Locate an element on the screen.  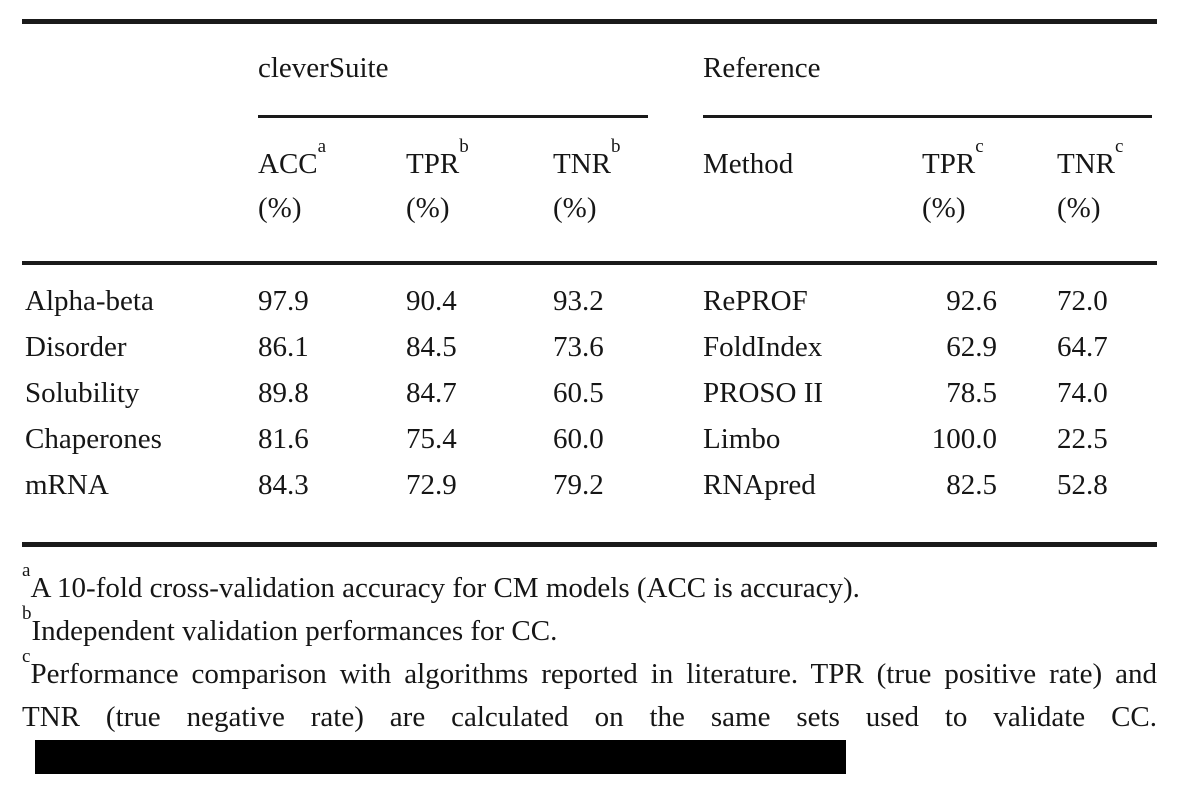
column-header-tpr-b-label: TPR is located at coordinates (433, 164).